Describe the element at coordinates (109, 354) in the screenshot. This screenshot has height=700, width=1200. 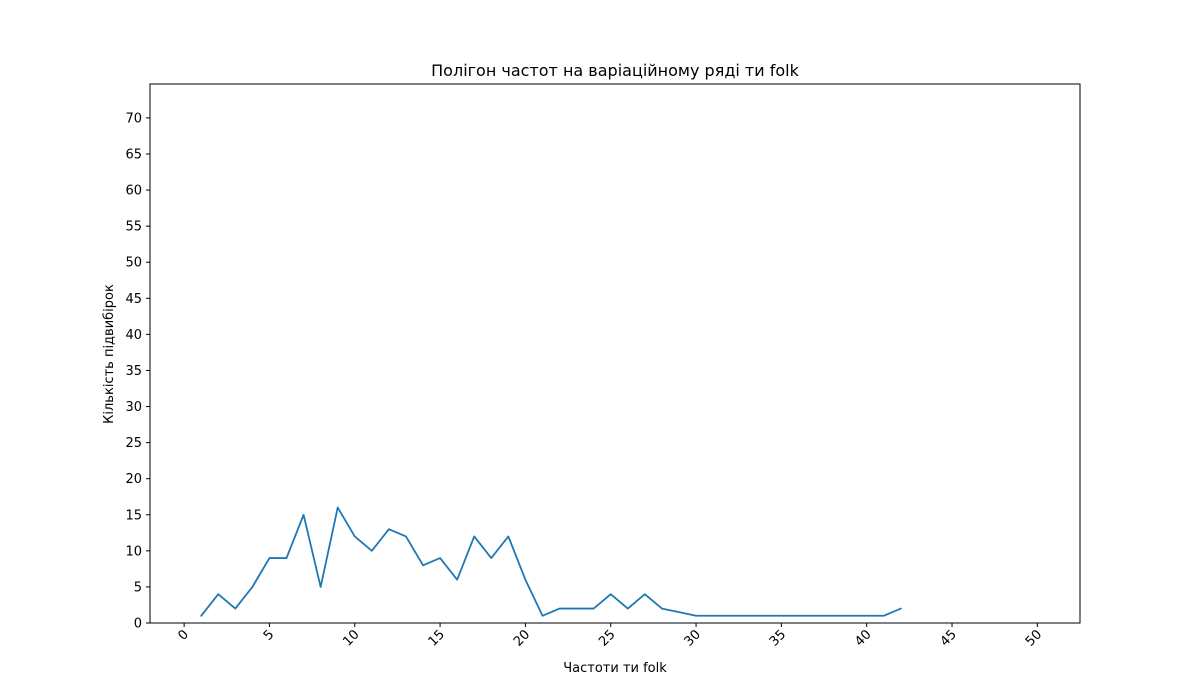
I see `y-axis-label: Кількість підвибірок` at that location.